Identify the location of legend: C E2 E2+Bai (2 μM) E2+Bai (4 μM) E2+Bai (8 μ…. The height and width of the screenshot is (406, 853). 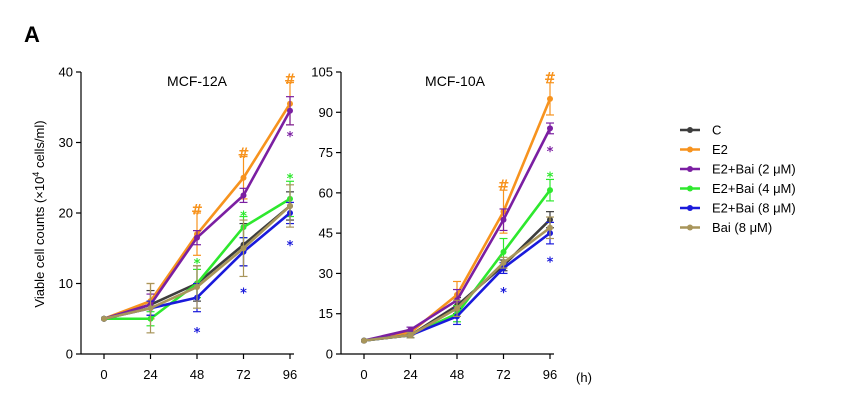
(738, 179).